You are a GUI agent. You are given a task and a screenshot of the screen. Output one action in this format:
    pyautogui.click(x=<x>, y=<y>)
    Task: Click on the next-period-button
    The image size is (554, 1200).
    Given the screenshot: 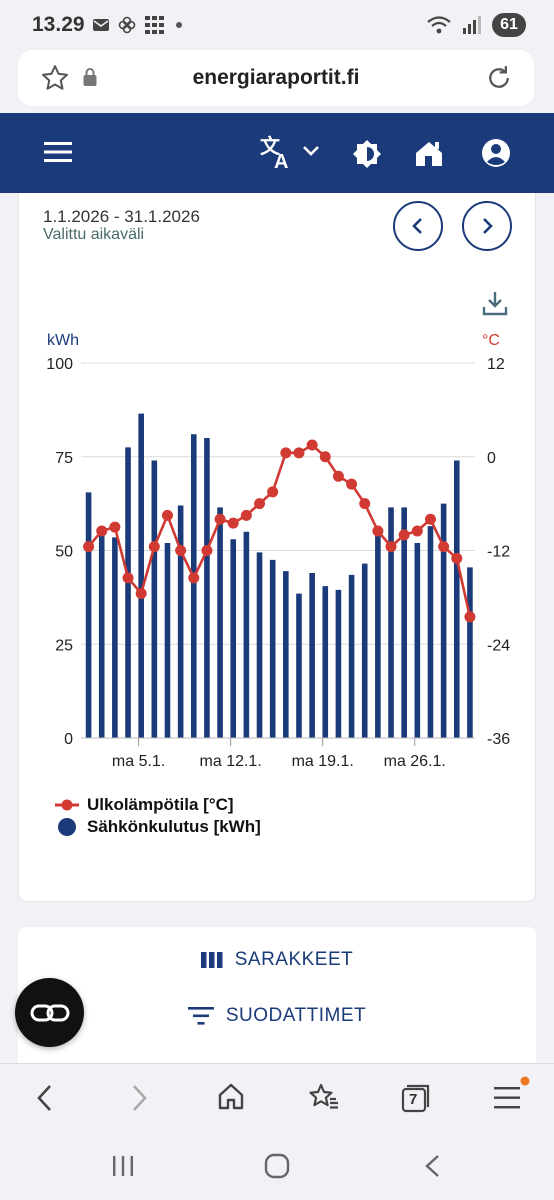 What is the action you would take?
    pyautogui.click(x=487, y=226)
    